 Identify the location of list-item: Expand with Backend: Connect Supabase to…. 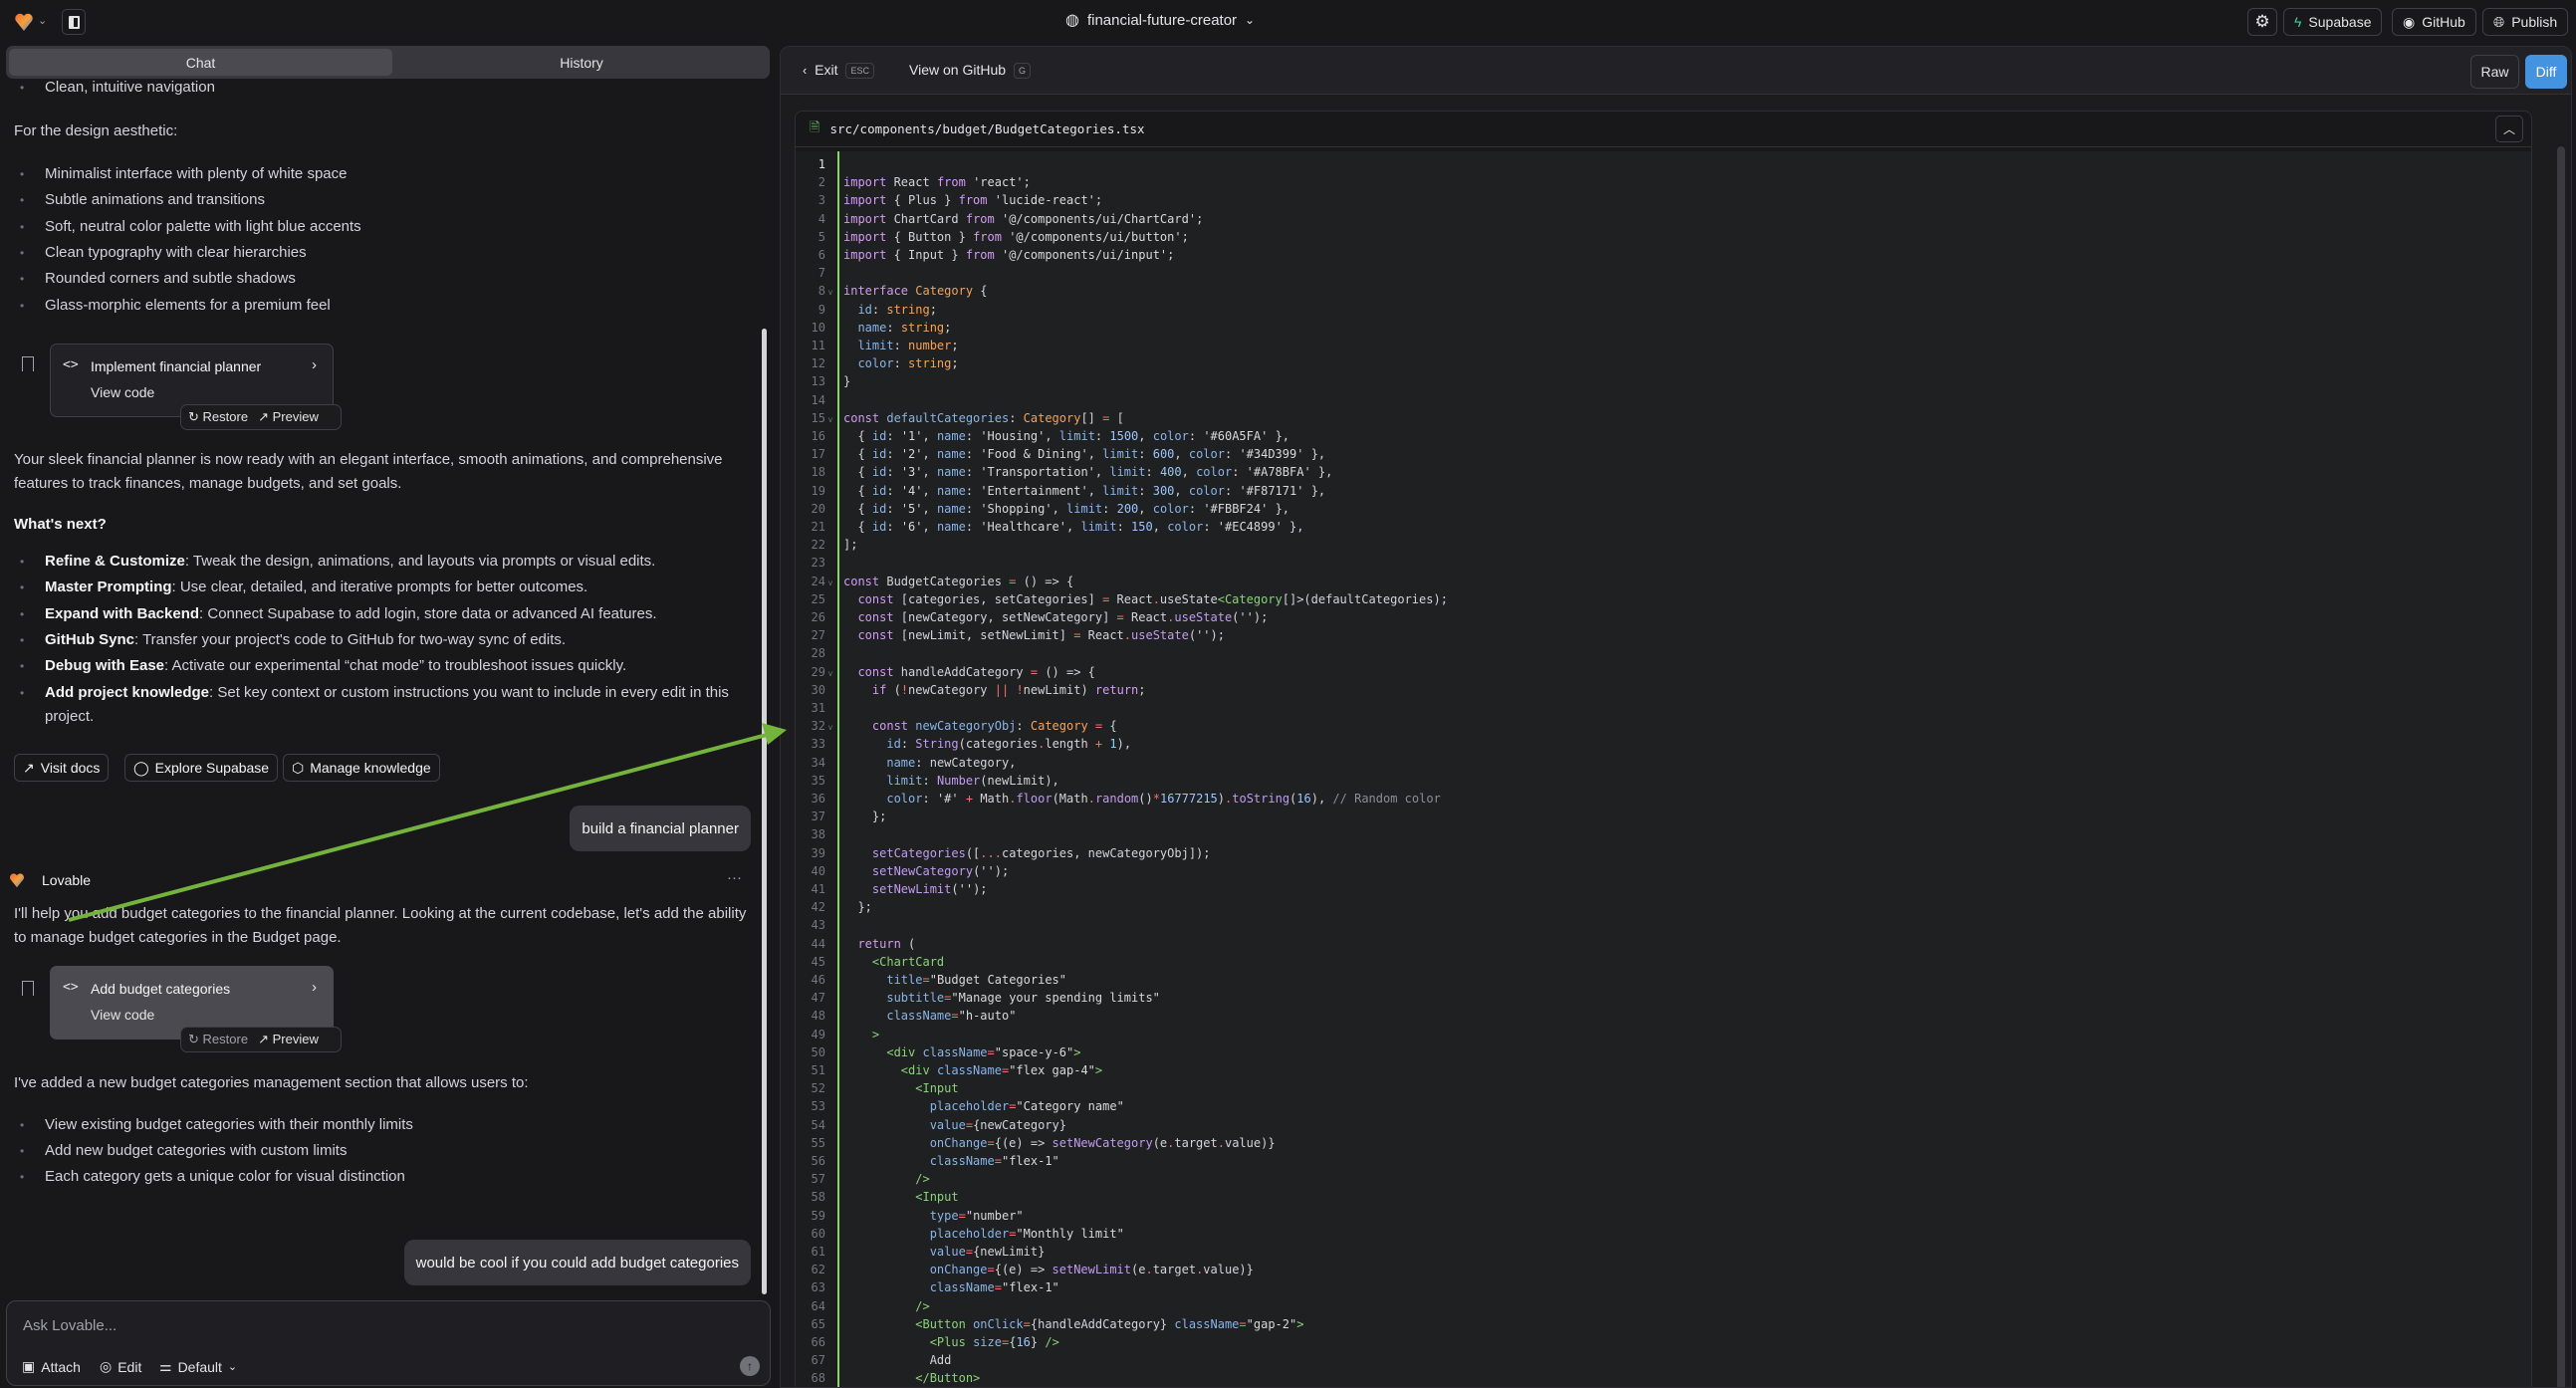
(386, 614).